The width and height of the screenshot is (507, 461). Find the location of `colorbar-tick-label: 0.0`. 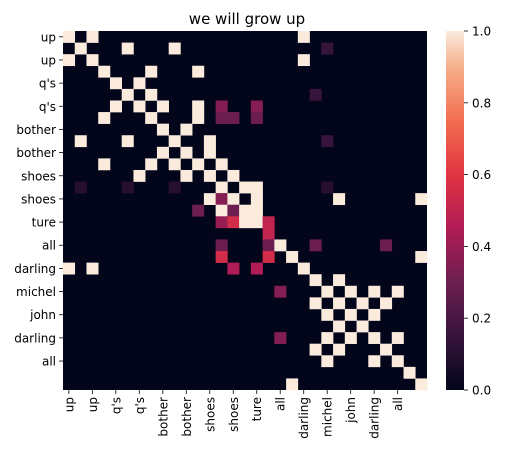

colorbar-tick-label: 0.0 is located at coordinates (481, 391).